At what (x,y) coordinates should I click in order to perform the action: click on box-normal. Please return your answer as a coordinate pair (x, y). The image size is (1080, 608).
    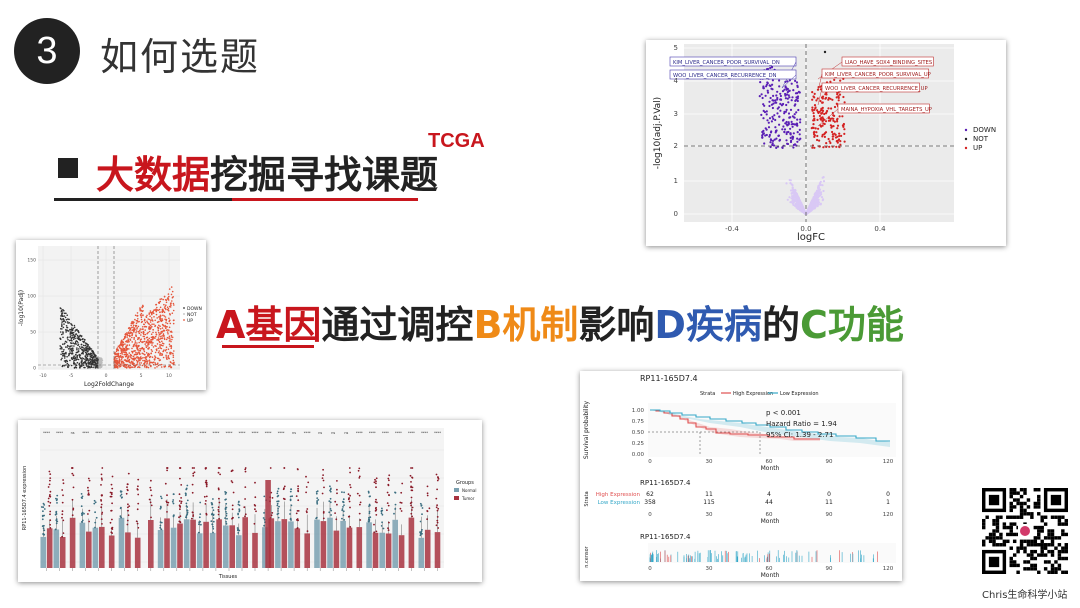
    Looking at the image, I should click on (43, 552).